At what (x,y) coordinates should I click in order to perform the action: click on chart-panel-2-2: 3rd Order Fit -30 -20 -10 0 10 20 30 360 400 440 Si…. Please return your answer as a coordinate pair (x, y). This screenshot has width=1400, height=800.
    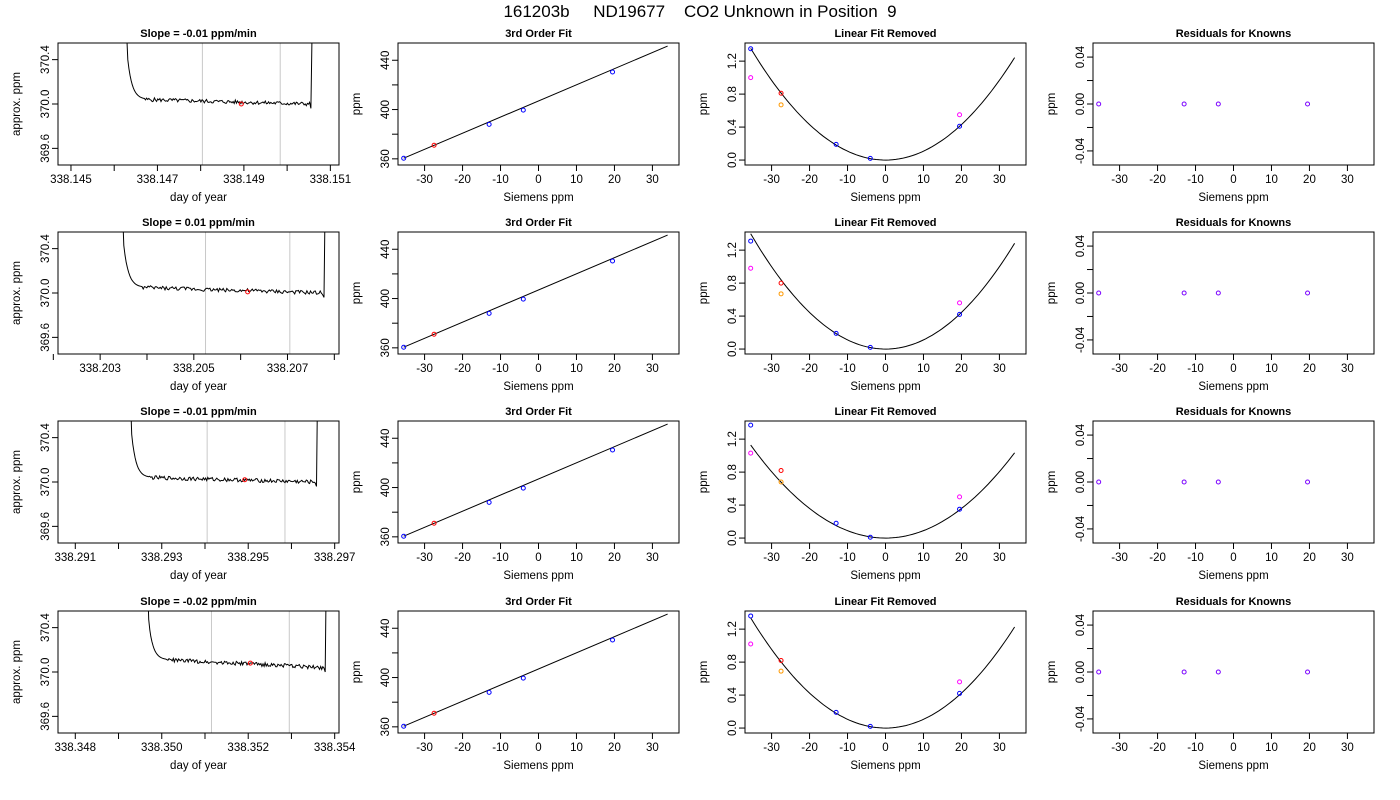
    Looking at the image, I should click on (515, 305).